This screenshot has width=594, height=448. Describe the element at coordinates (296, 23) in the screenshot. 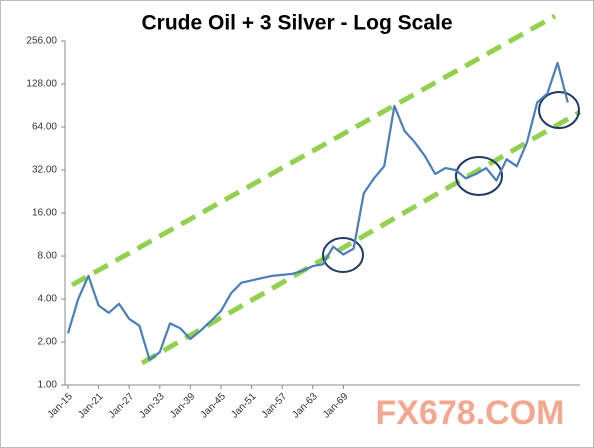

I see `chart-title: Crude Oil + 3 Silver - Log Scale` at that location.